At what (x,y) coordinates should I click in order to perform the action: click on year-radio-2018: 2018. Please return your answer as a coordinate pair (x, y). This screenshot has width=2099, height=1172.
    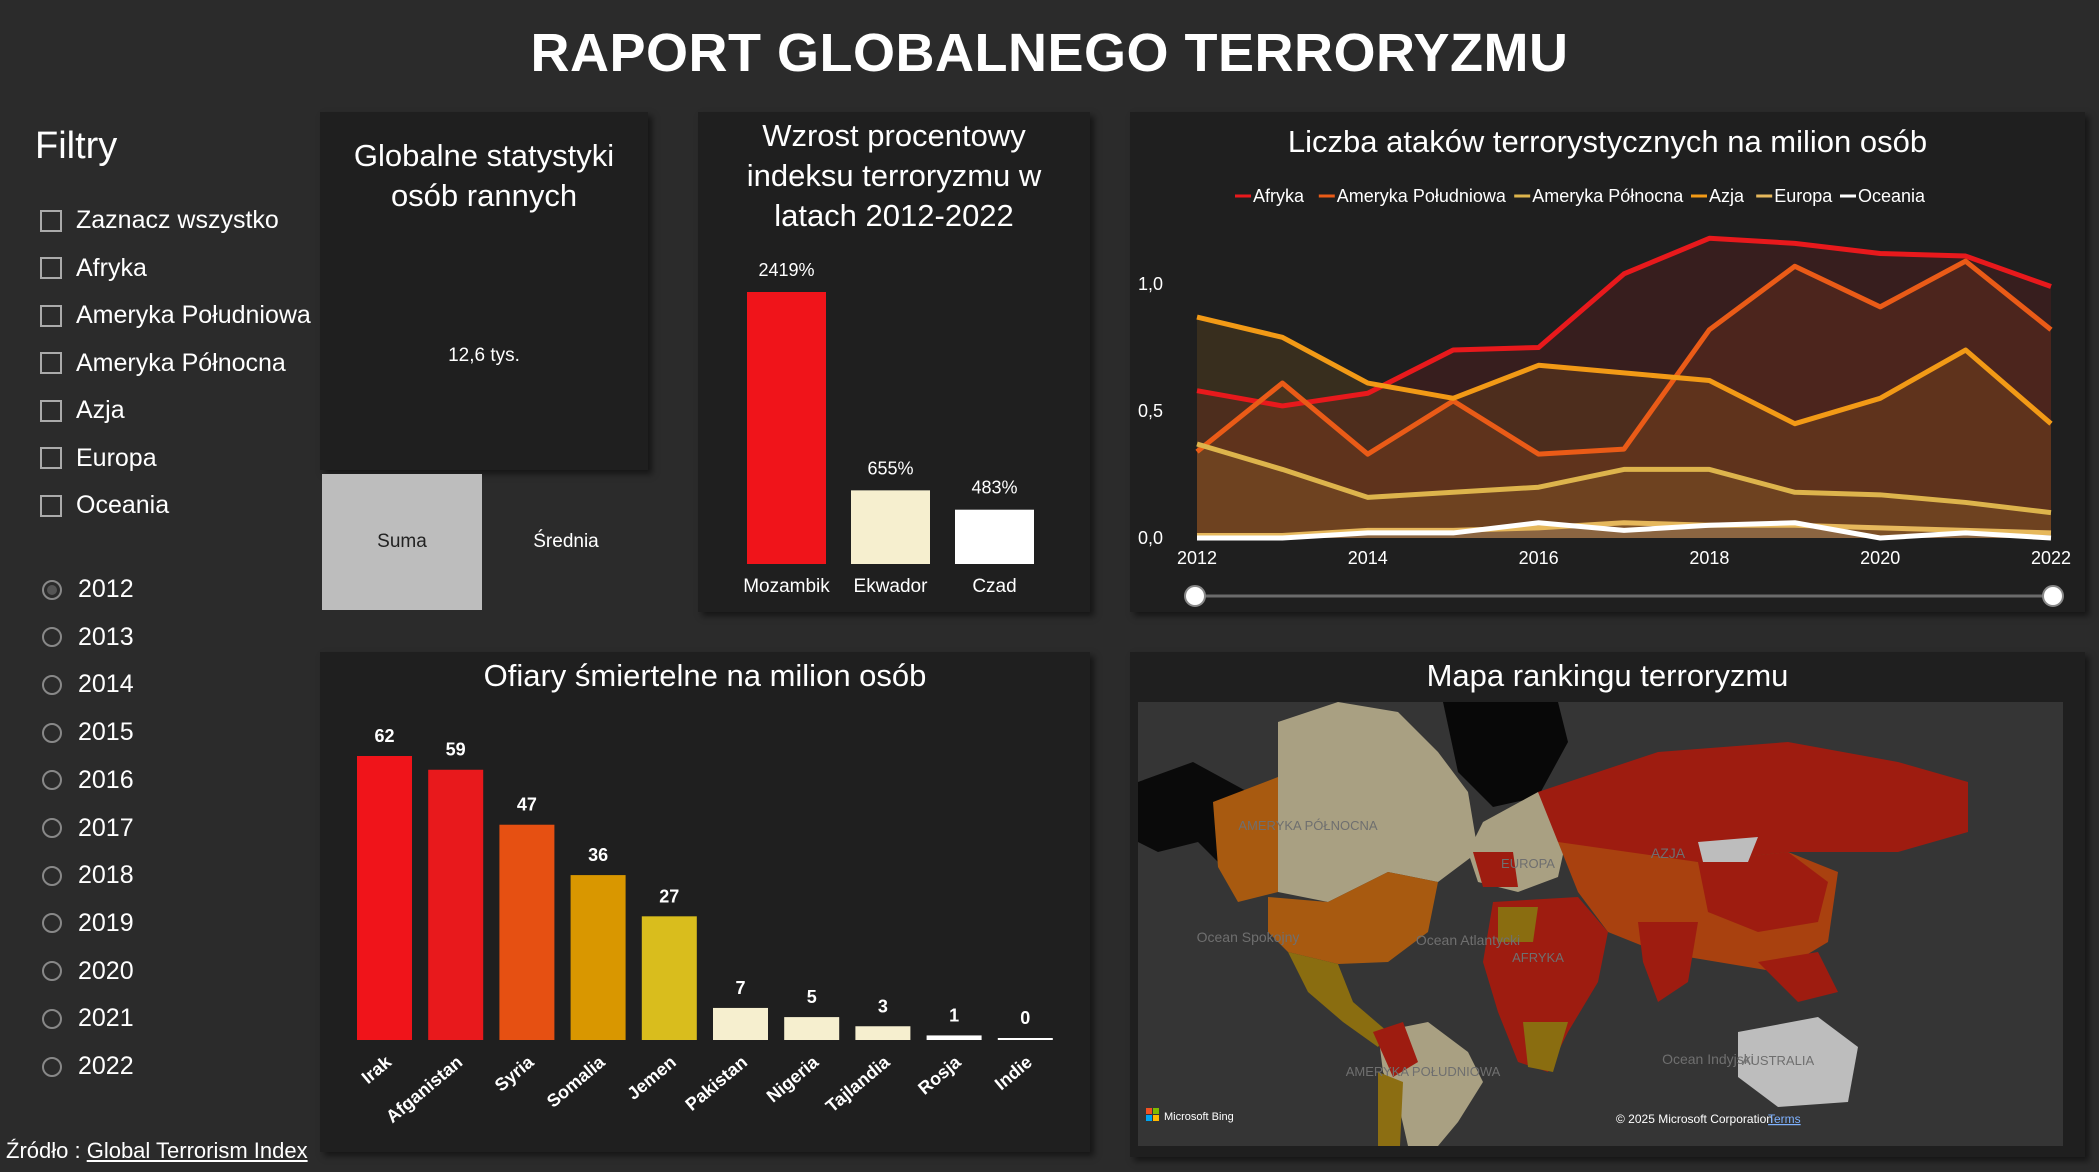
    Looking at the image, I should click on (88, 875).